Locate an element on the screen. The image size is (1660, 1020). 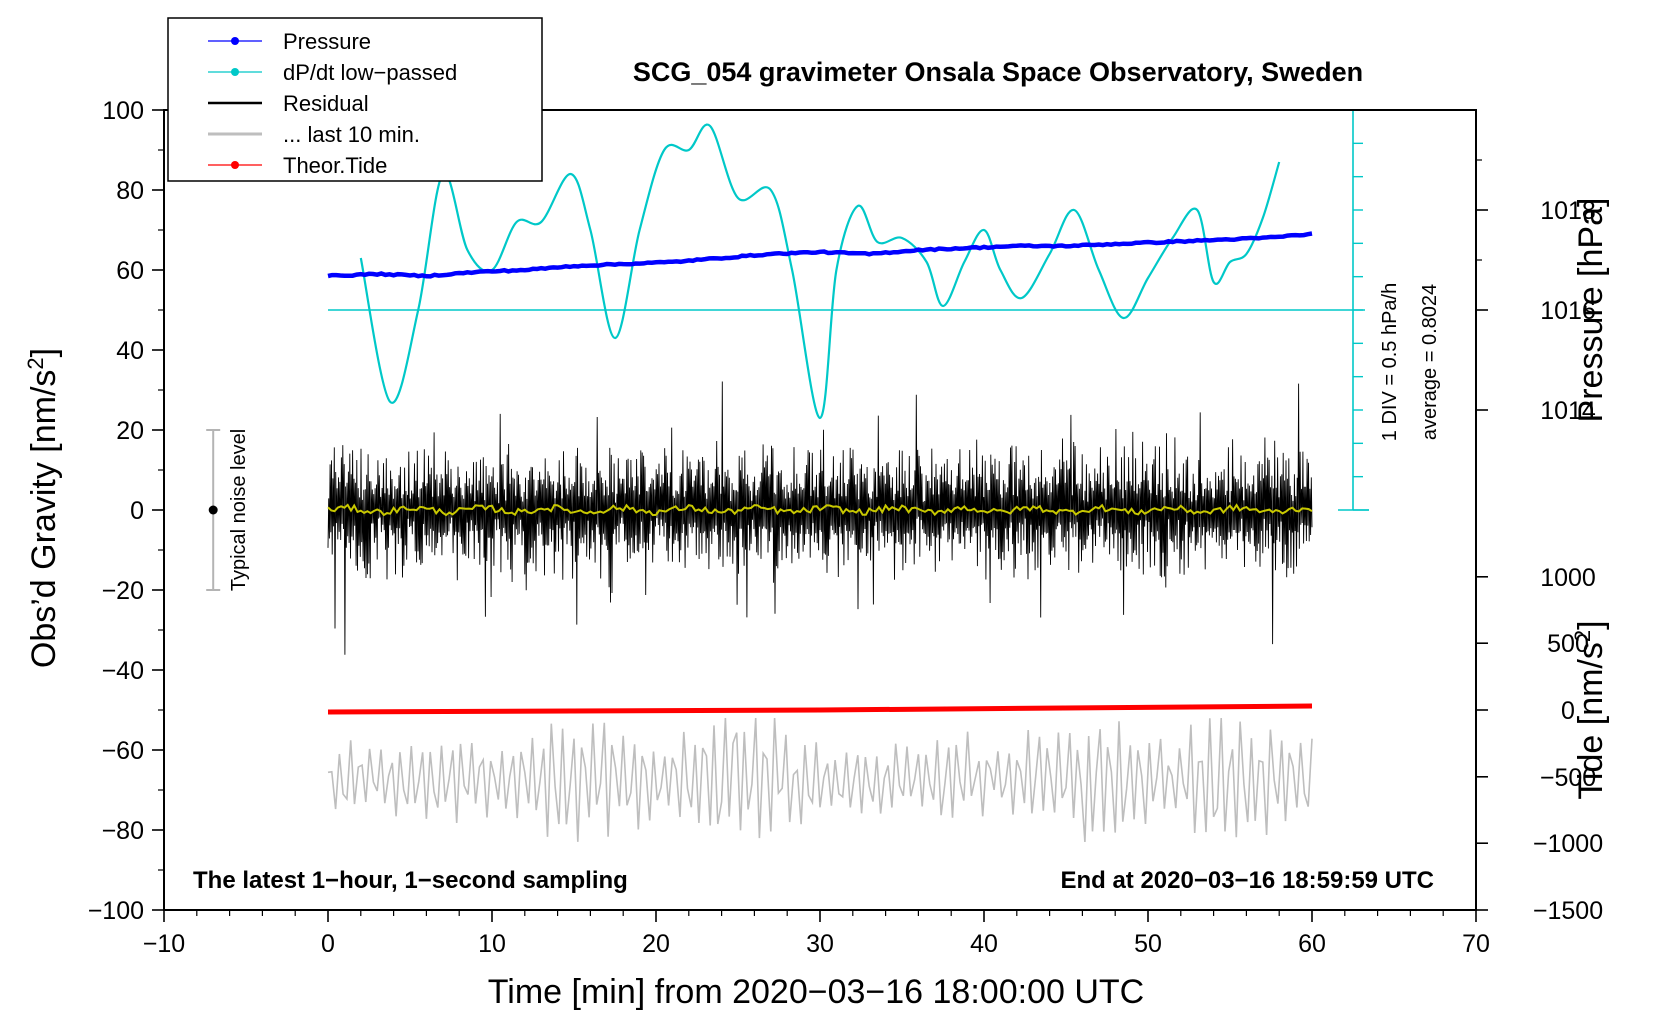
x-tick-label: 40 is located at coordinates (984, 944).